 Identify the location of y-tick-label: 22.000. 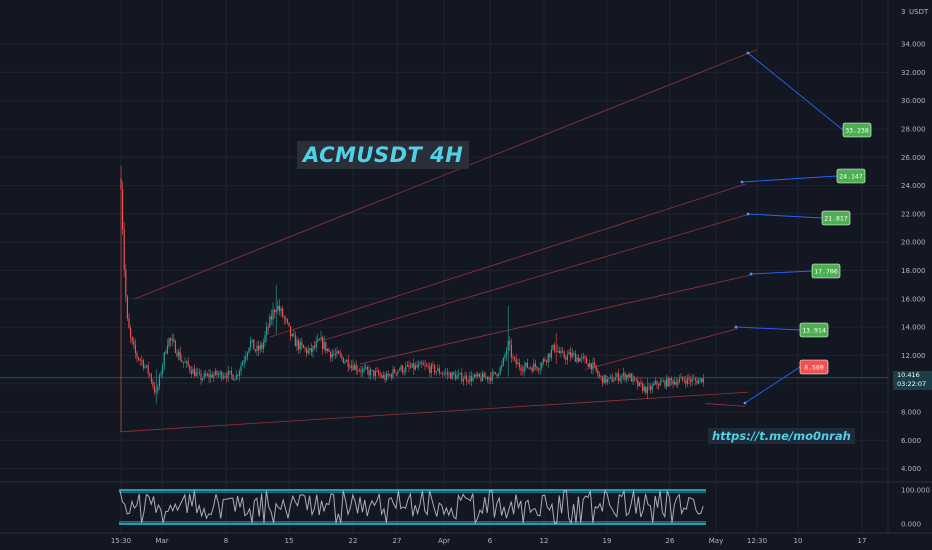
(913, 214).